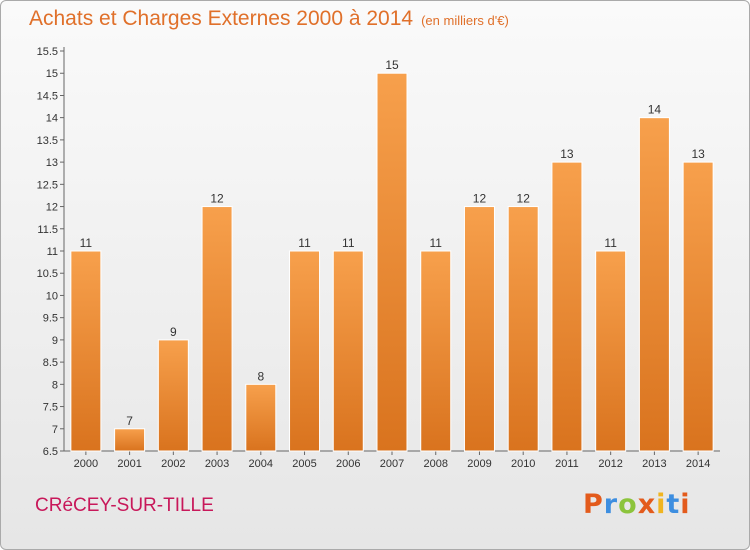 The height and width of the screenshot is (550, 750). I want to click on city-name: CRéCEY-SUR-TILLE, so click(124, 505).